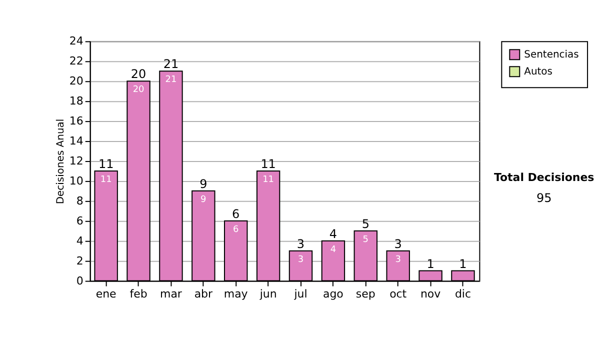  I want to click on data-label: 20, so click(138, 90).